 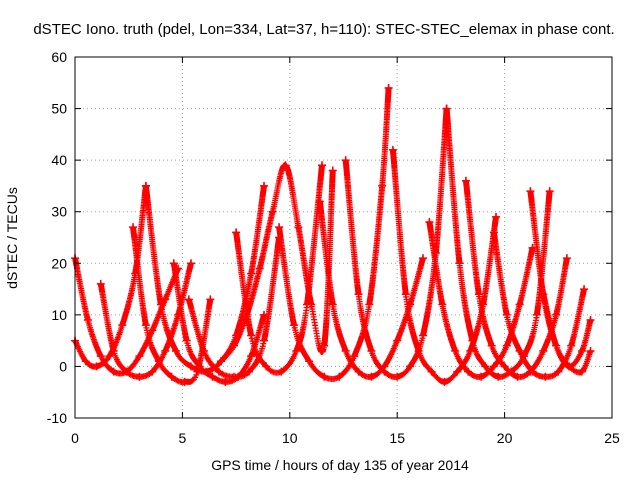 I want to click on series-pass-m, so click(x=498, y=242).